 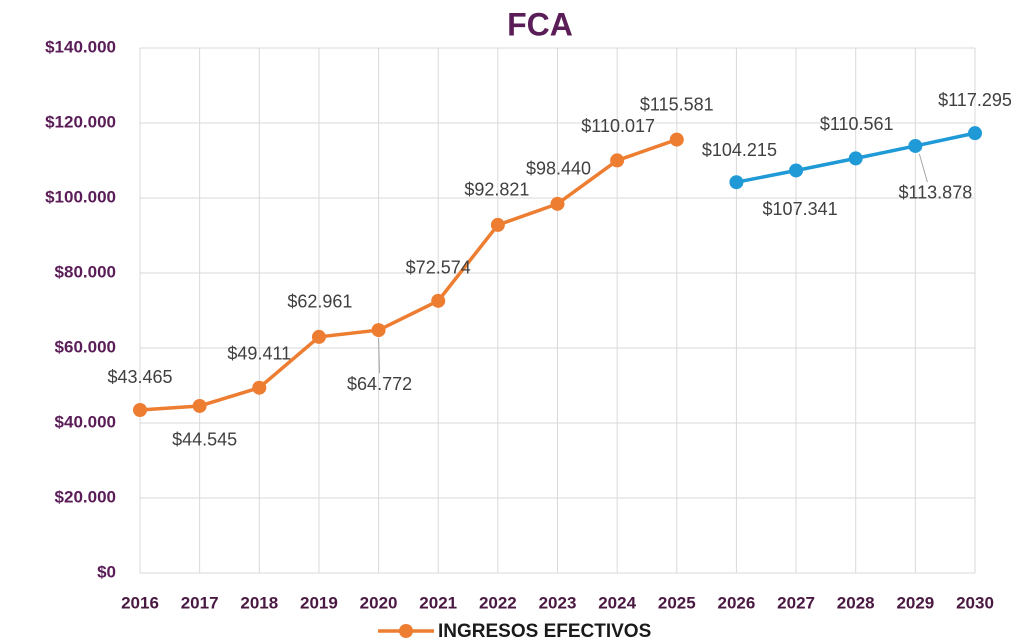 What do you see at coordinates (379, 602) in the screenshot?
I see `x-tick-label: 2020` at bounding box center [379, 602].